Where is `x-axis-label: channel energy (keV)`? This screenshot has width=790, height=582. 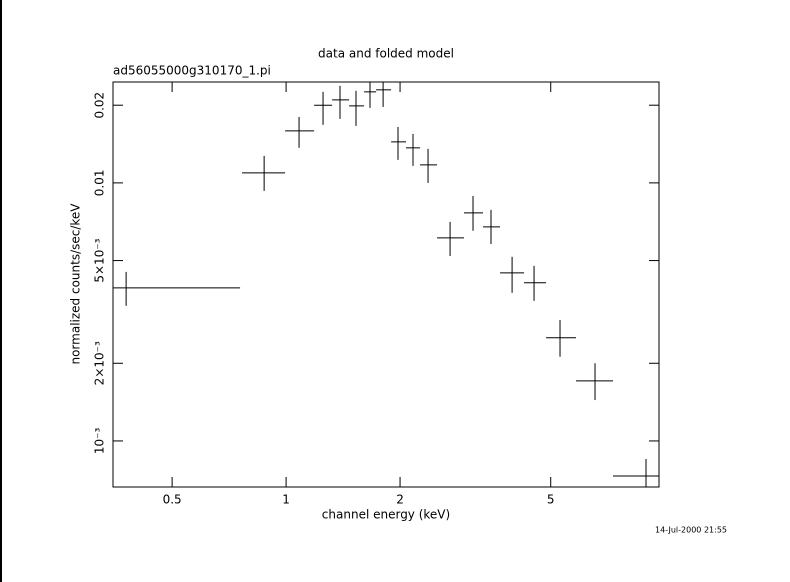
x-axis-label: channel energy (keV) is located at coordinates (386, 515).